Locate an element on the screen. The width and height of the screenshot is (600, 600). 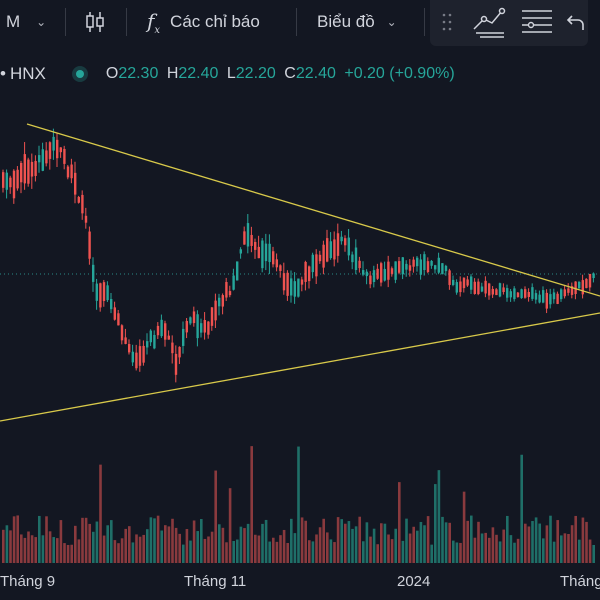
low-value: 22.20 is located at coordinates (255, 73).